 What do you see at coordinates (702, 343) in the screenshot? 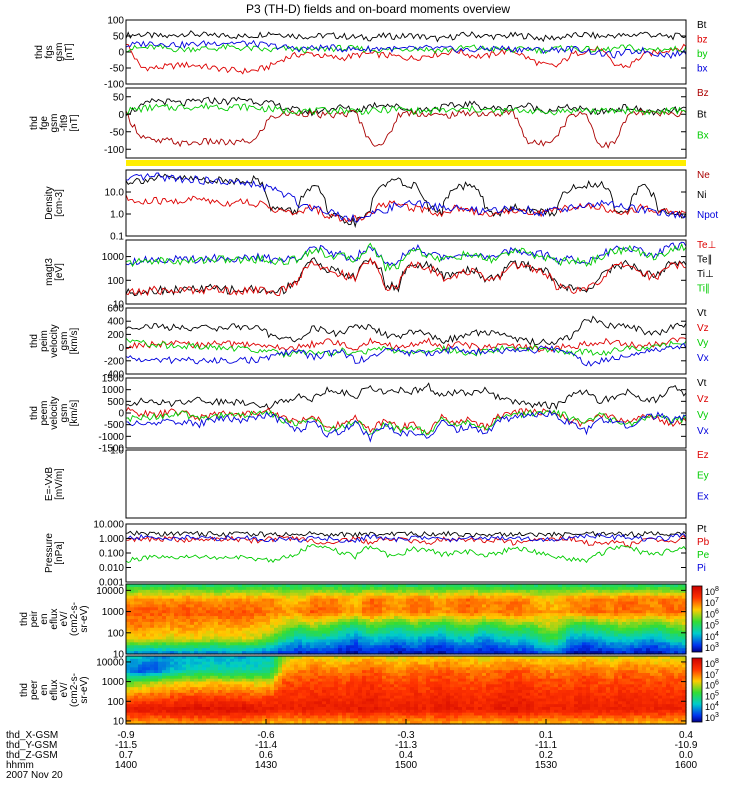
I see `legend-label: Vy` at bounding box center [702, 343].